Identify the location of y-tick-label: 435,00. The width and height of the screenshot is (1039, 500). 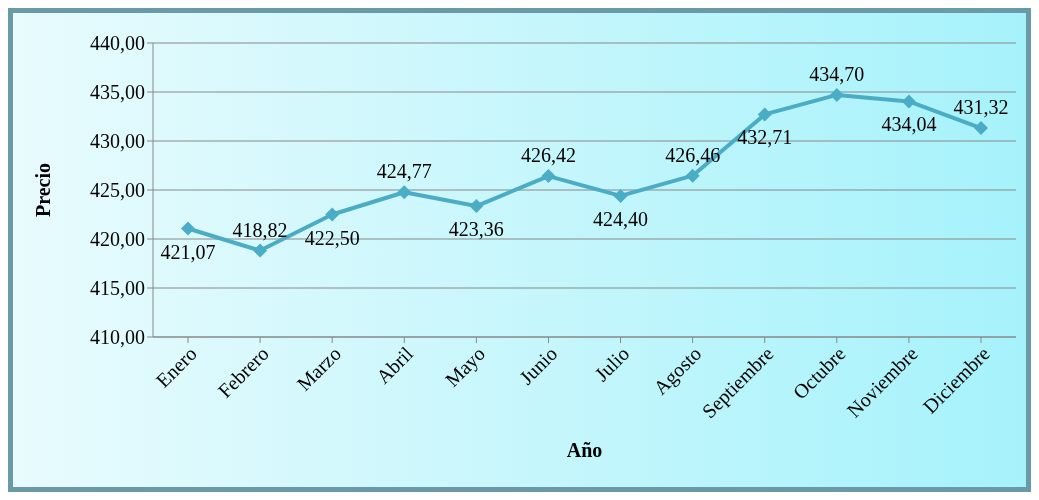
(117, 92).